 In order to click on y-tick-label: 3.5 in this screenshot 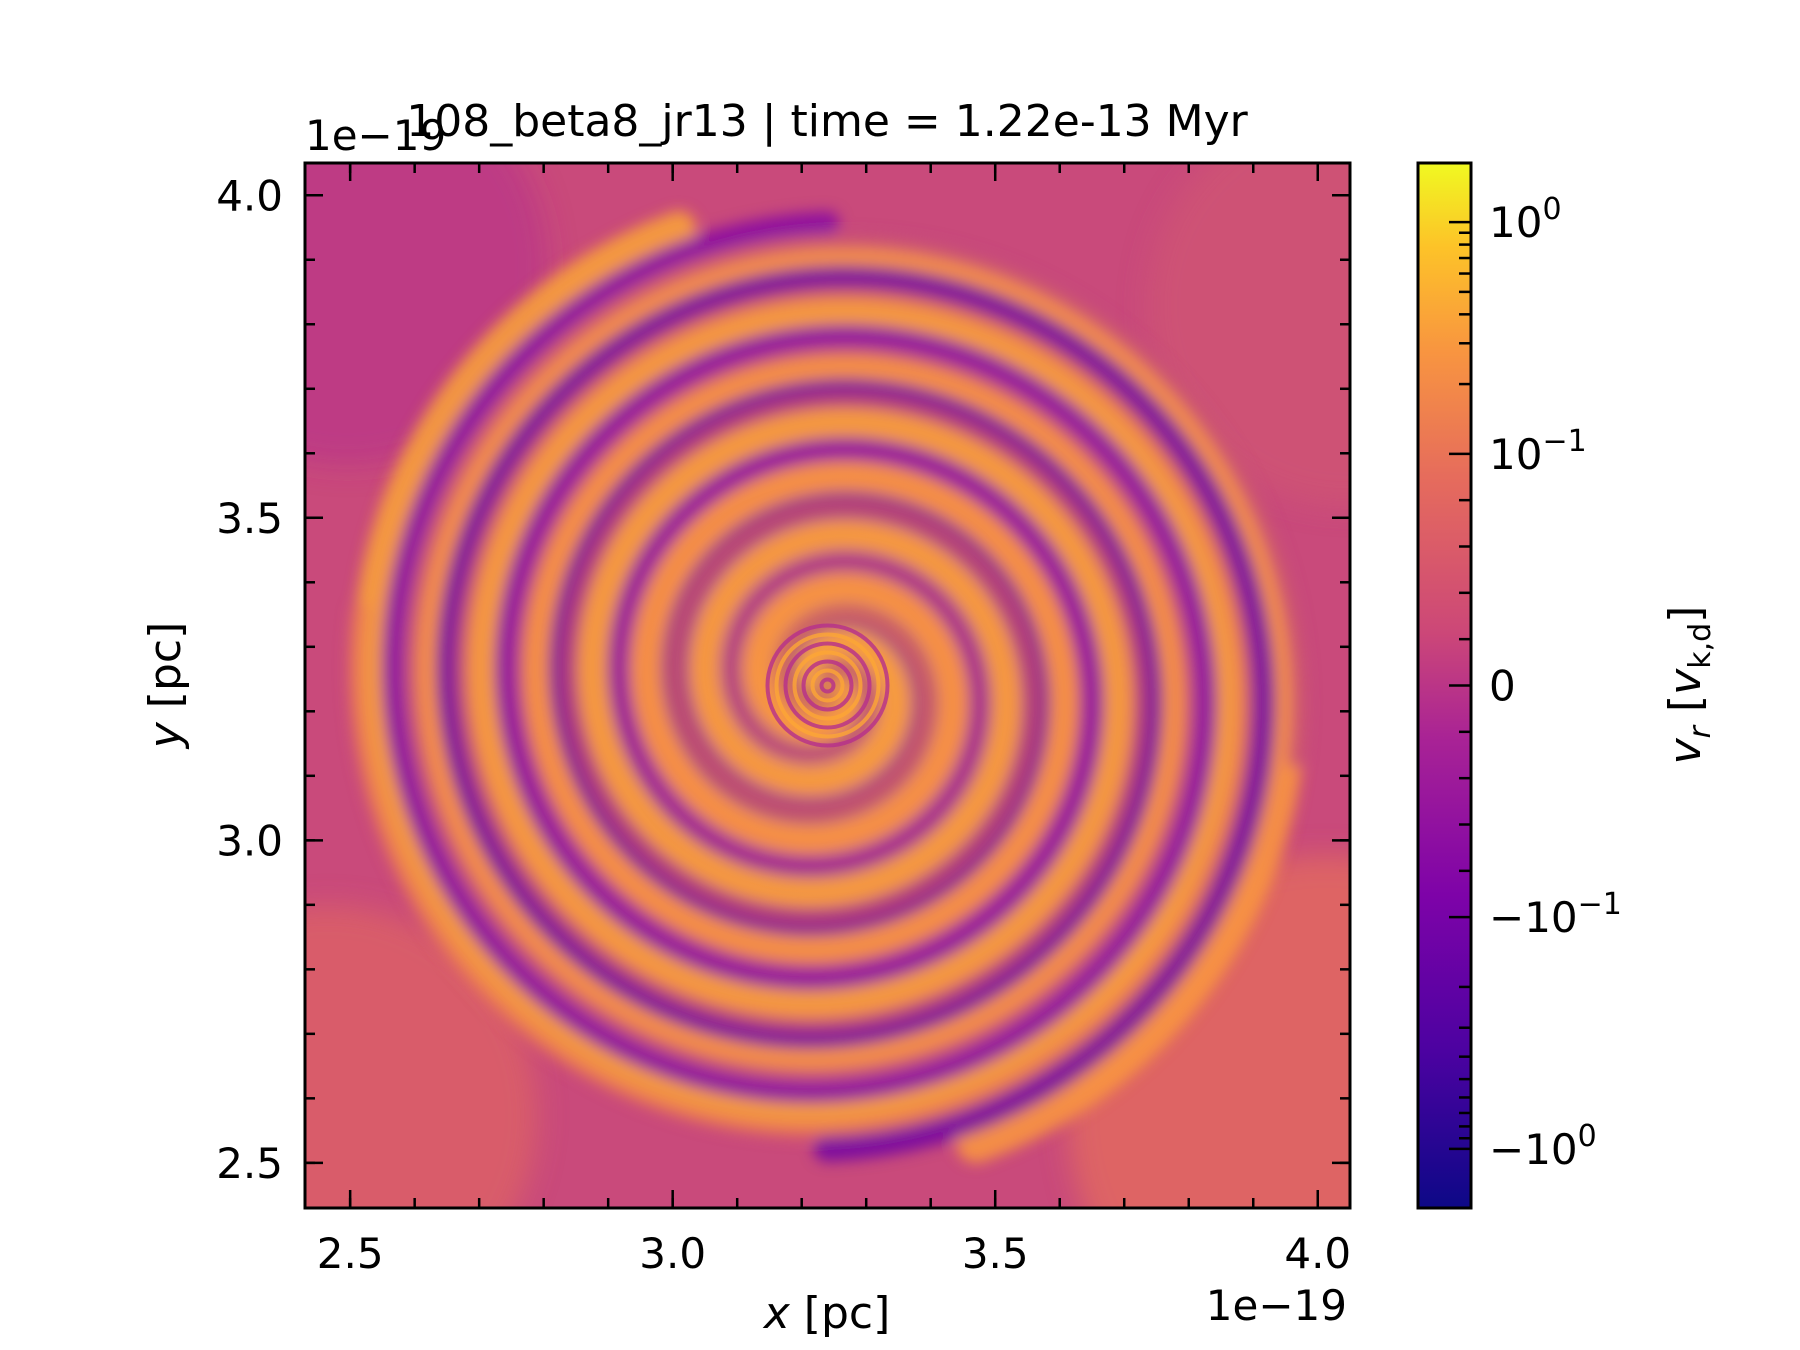, I will do `click(249, 518)`.